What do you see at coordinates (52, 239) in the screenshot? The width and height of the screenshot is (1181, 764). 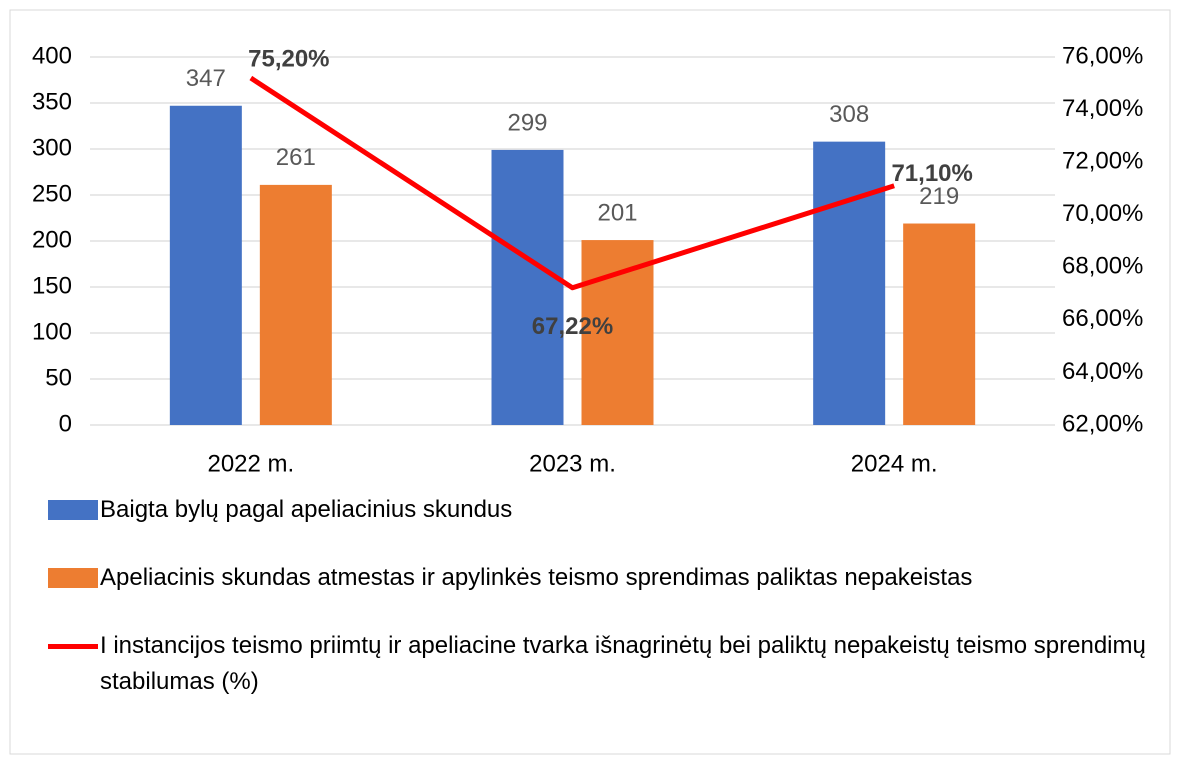 I see `y-tick-label: 200` at bounding box center [52, 239].